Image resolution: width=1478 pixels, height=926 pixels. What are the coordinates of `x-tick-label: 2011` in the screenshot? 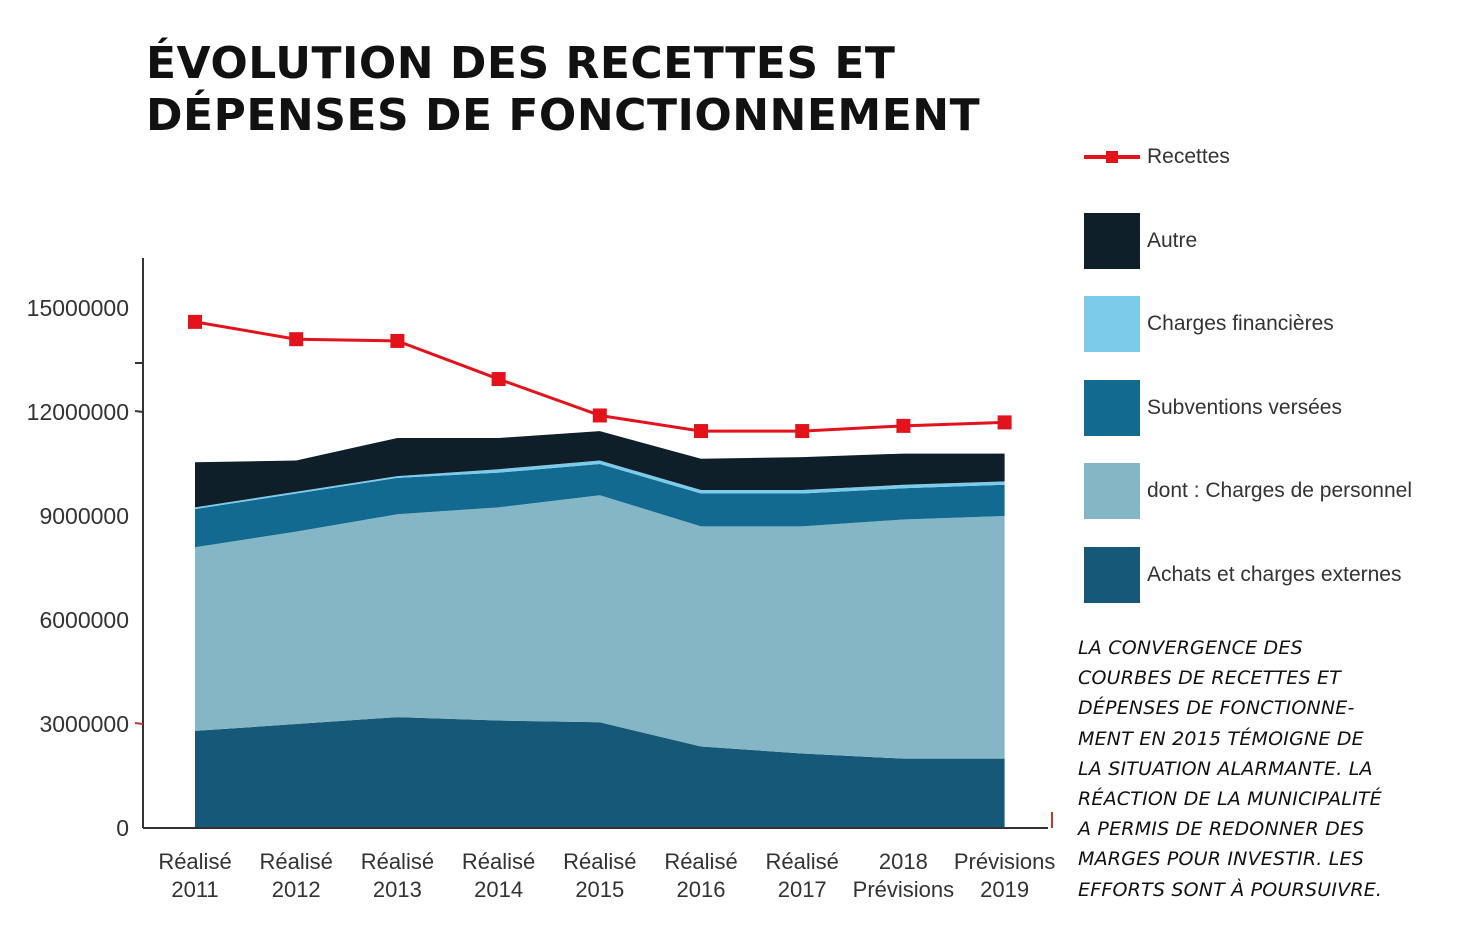 It's located at (194, 889).